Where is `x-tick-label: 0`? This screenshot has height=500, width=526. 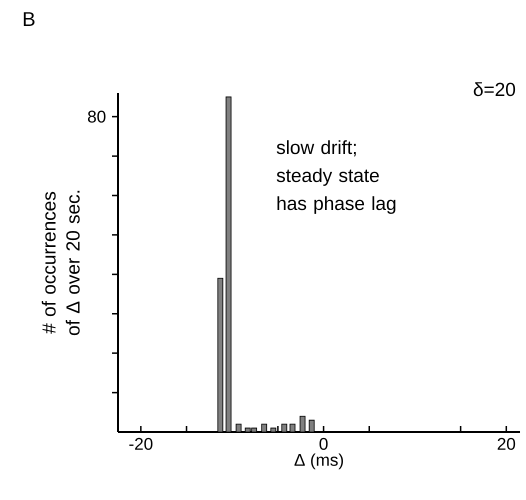 x-tick-label: 0 is located at coordinates (324, 444).